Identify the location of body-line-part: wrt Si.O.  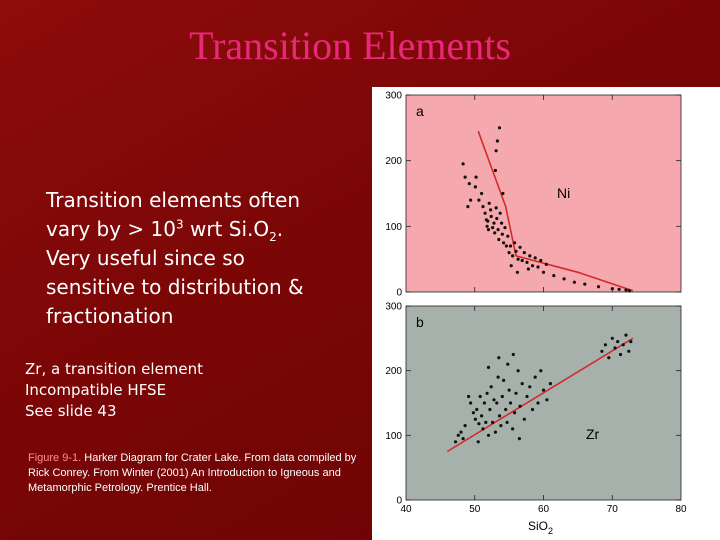
(226, 229).